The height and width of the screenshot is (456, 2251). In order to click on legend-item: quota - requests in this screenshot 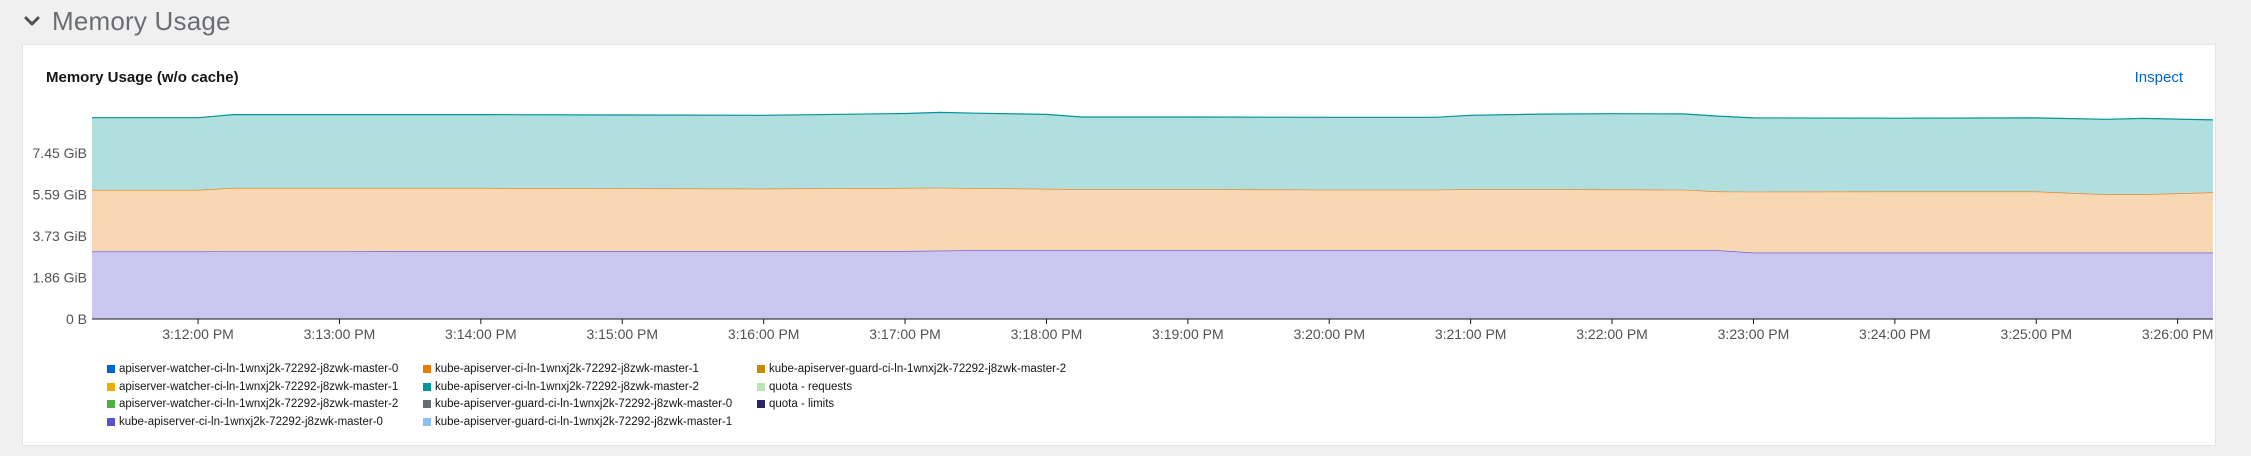, I will do `click(804, 387)`.